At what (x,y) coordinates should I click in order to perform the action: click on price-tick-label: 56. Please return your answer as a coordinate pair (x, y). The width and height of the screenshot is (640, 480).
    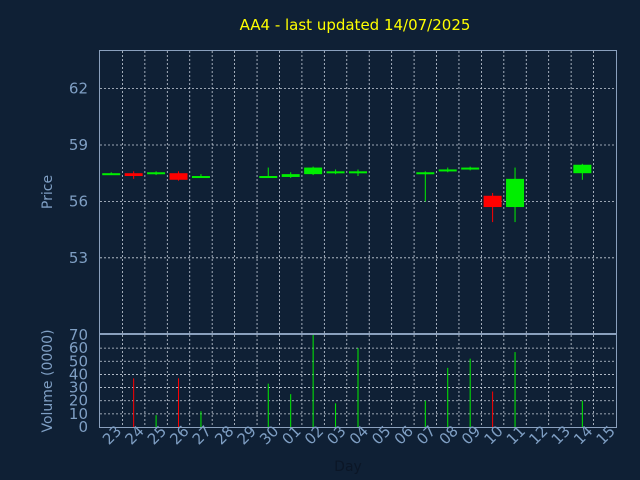
    Looking at the image, I should click on (78, 201).